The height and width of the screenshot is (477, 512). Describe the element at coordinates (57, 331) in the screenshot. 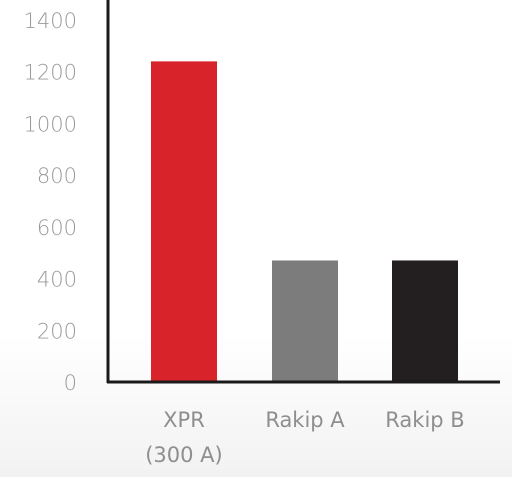

I see `y-tick-label: 200` at that location.